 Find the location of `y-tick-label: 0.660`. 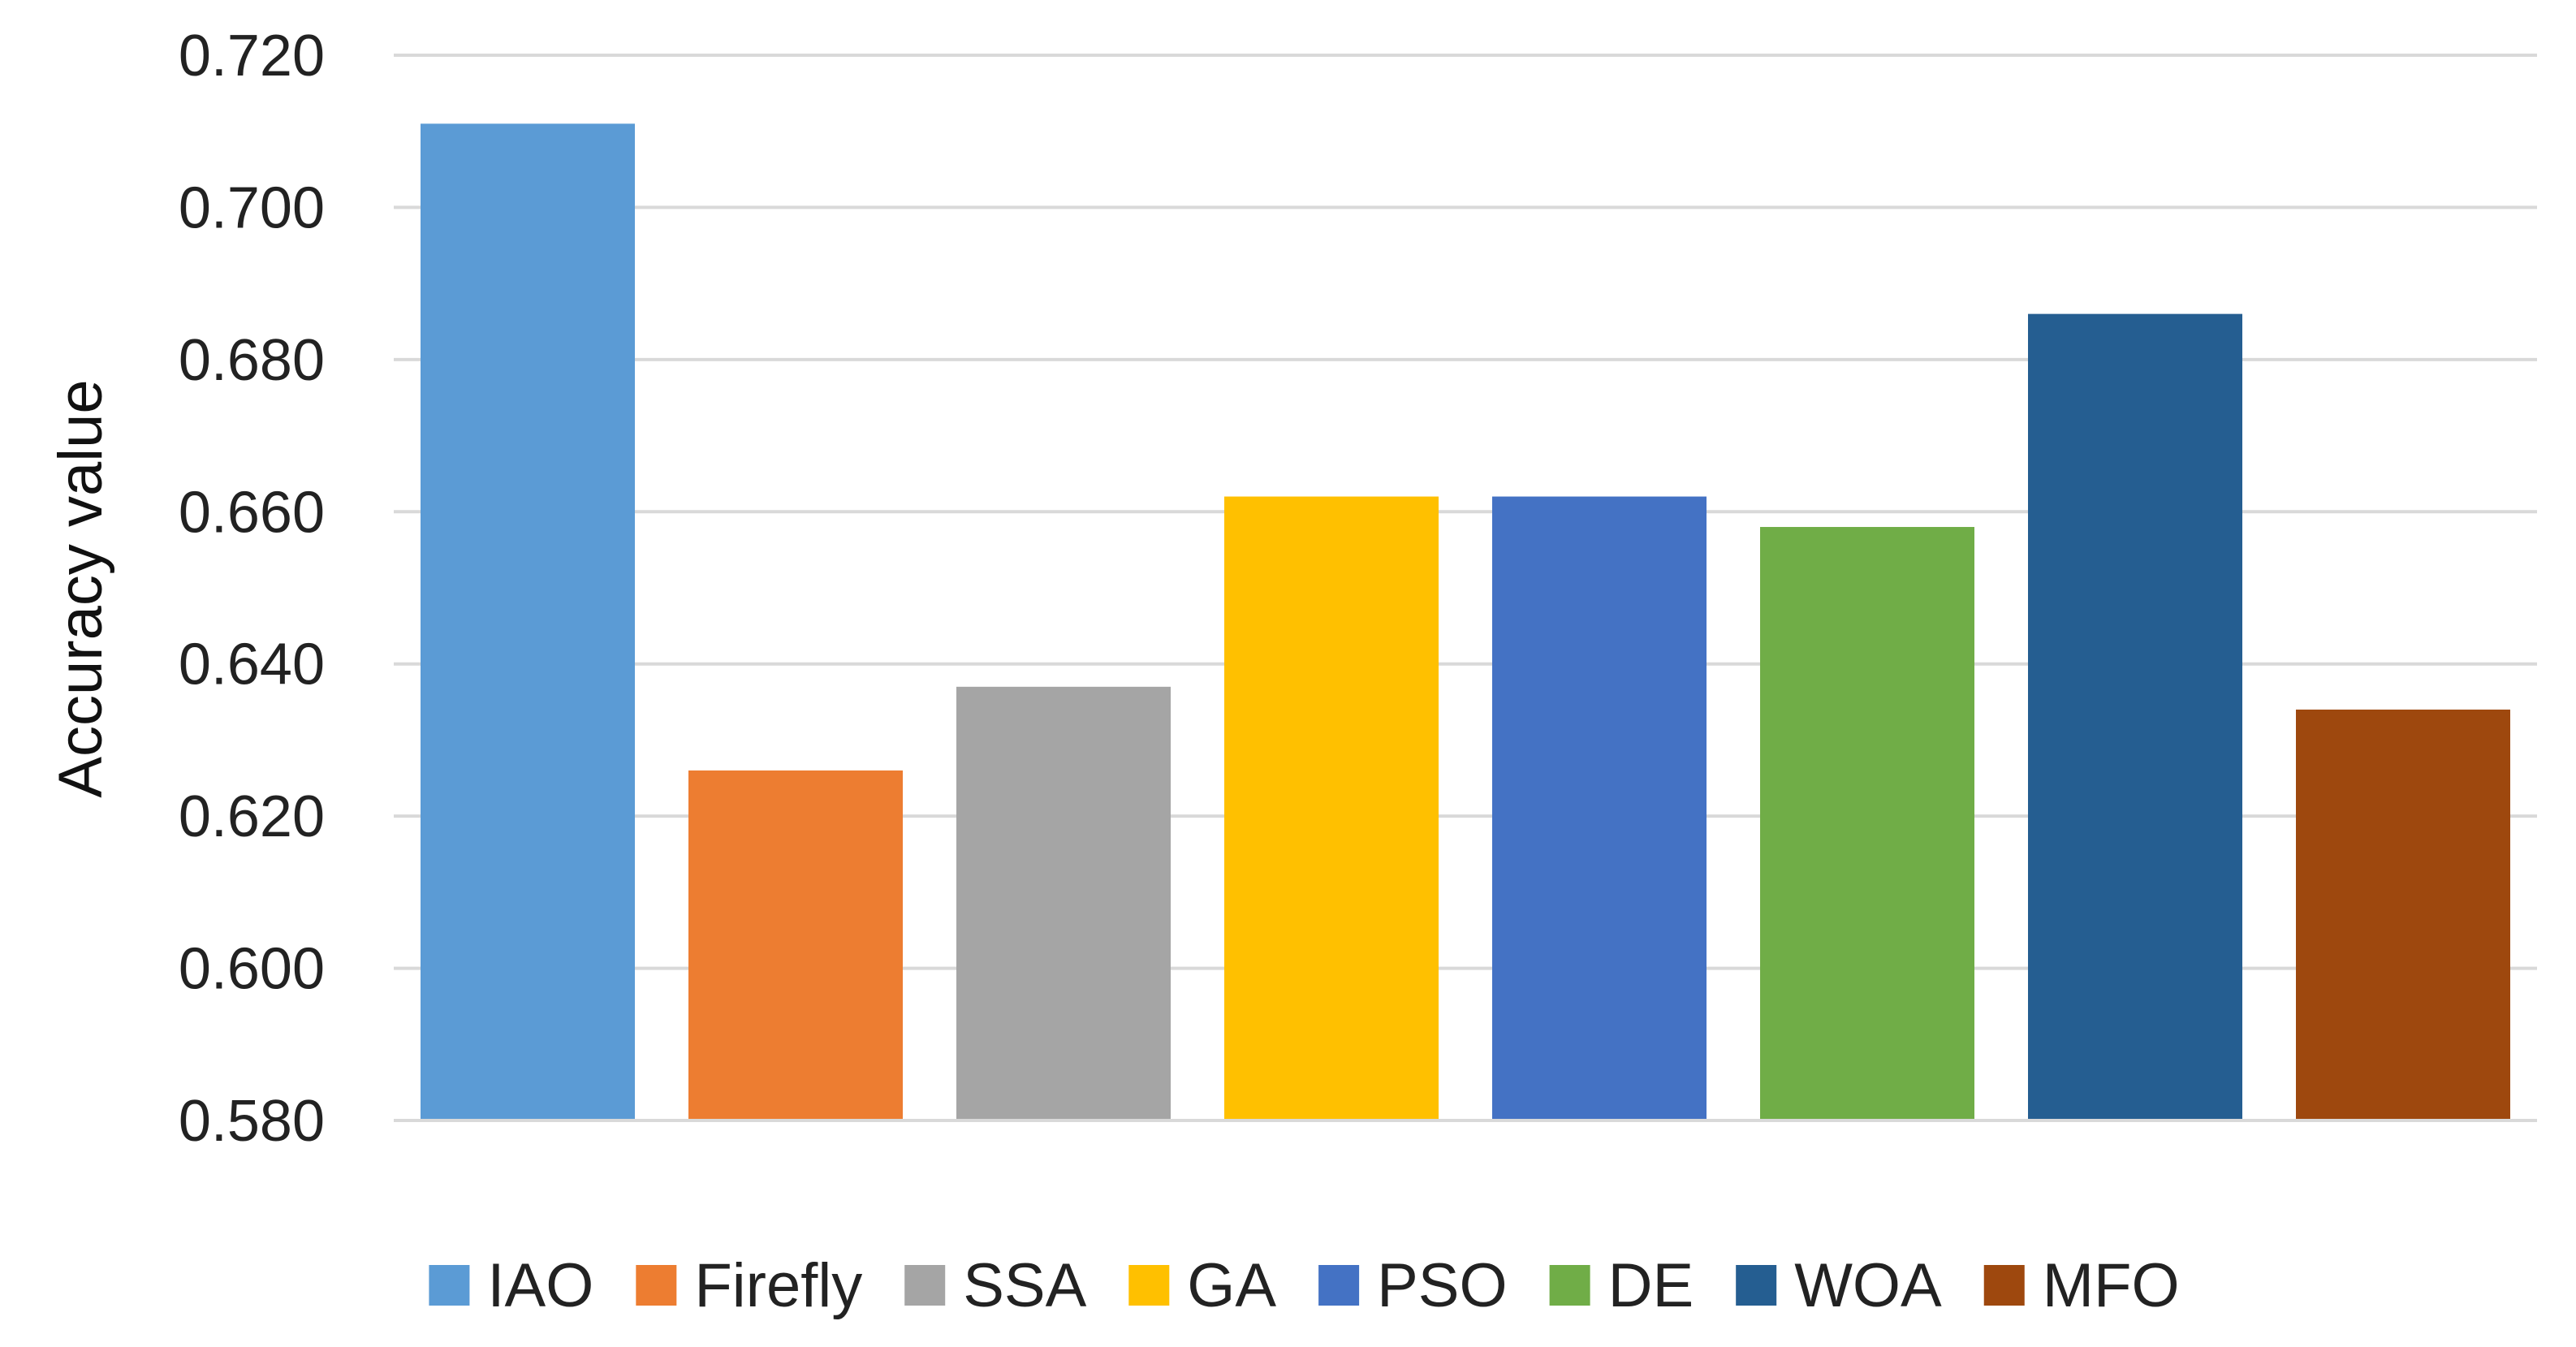

y-tick-label: 0.660 is located at coordinates (252, 513).